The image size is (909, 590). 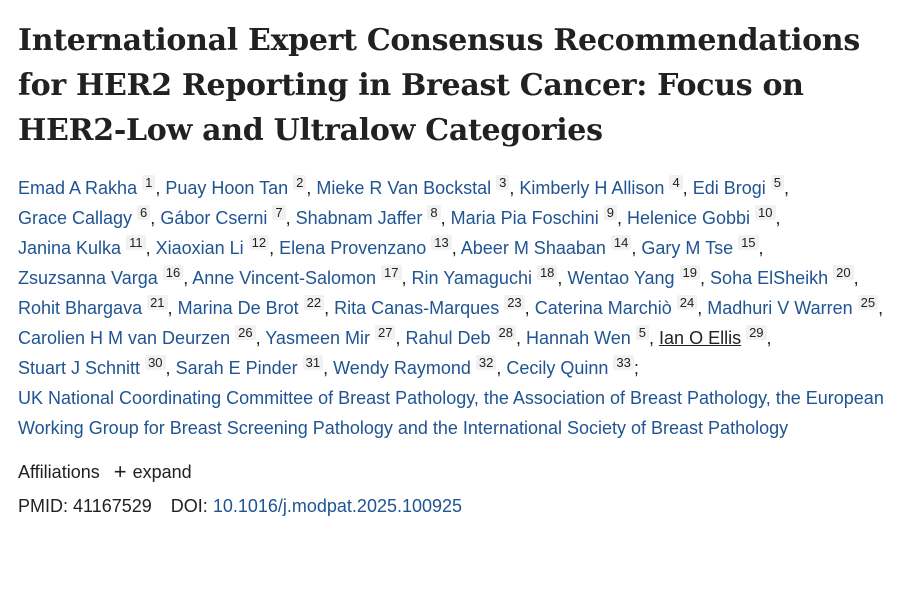 I want to click on affiliation-ref-badge: 11, so click(x=136, y=242).